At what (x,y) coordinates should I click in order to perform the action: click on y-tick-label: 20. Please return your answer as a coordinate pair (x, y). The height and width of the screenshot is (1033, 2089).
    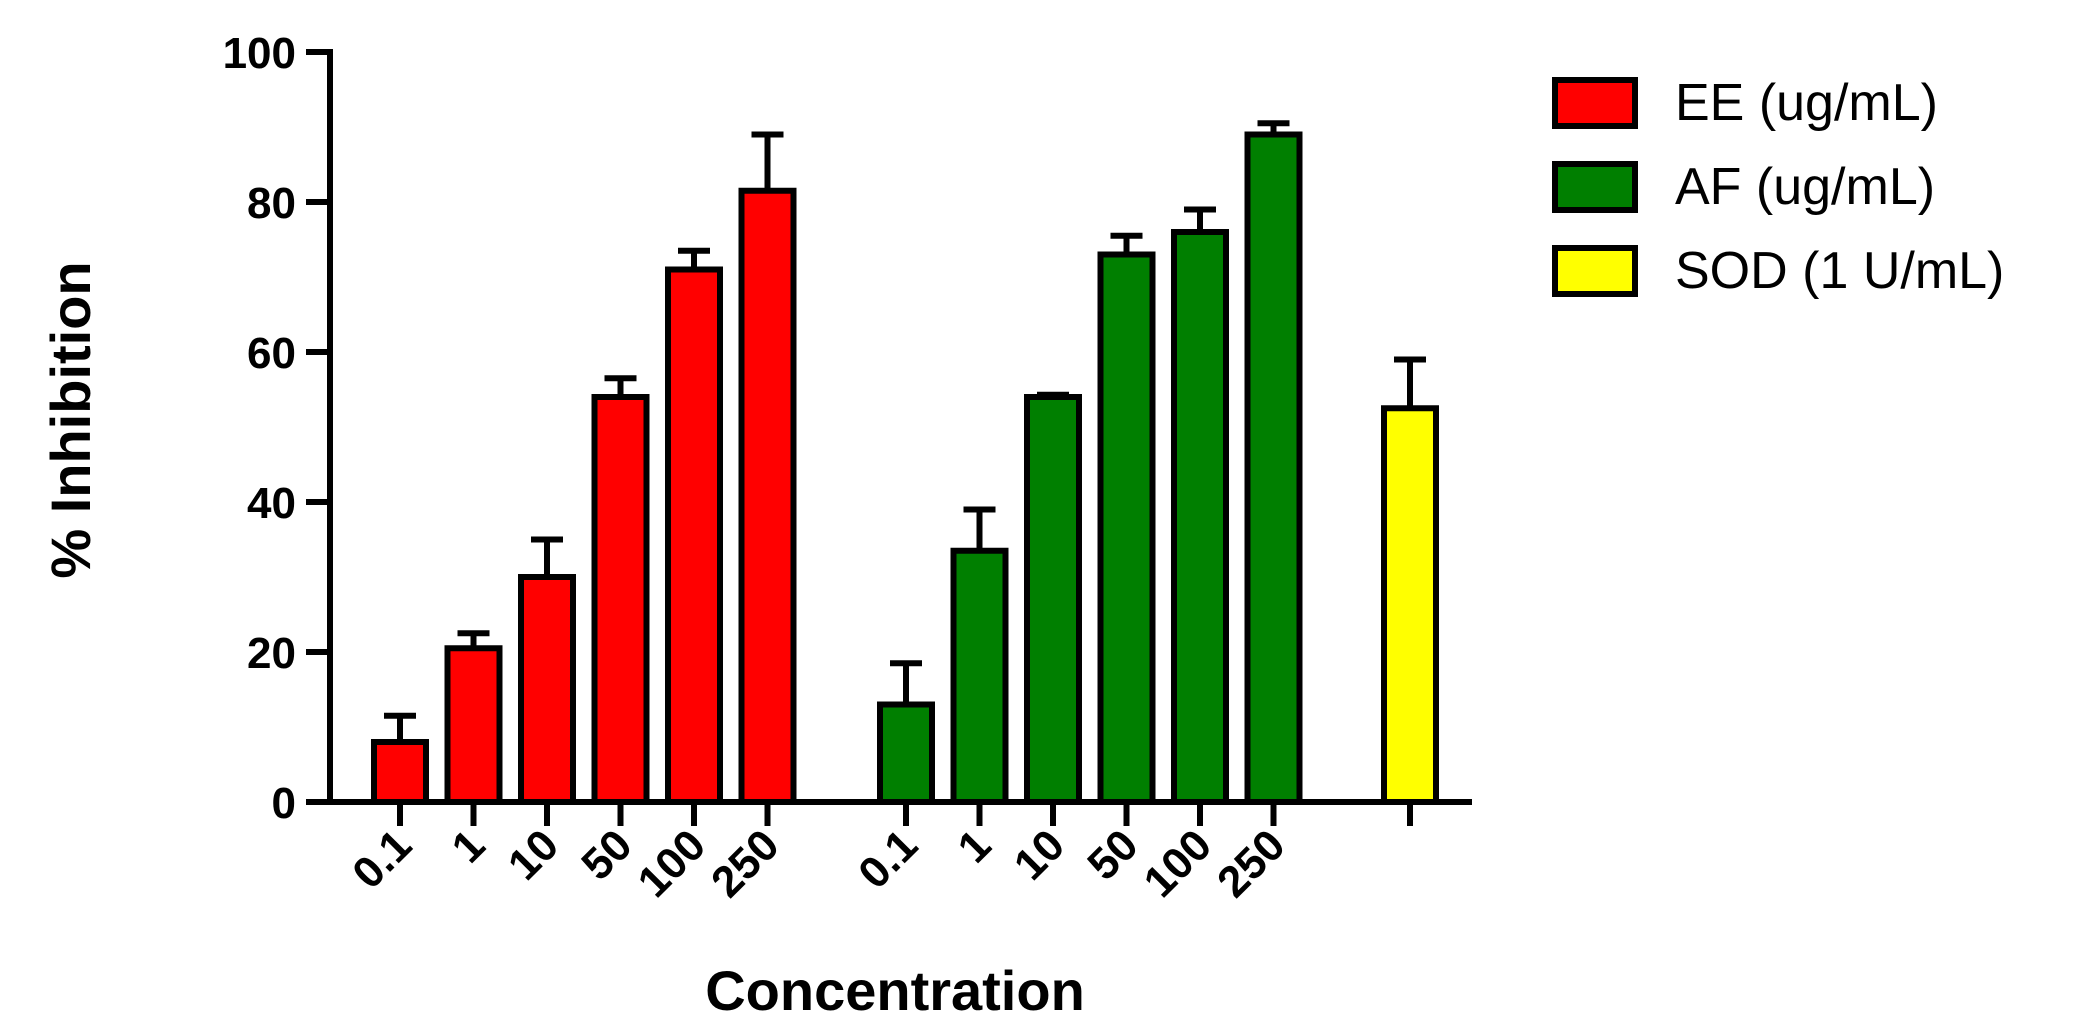
    Looking at the image, I should click on (271, 653).